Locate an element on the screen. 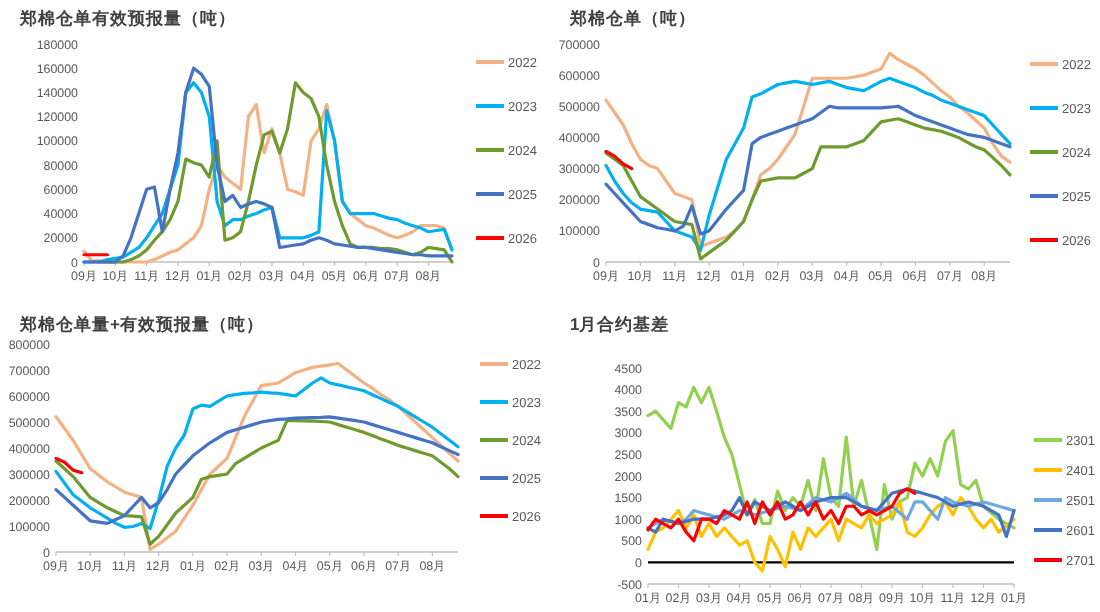  chart-title: 郑棉仓单（吨） is located at coordinates (632, 18).